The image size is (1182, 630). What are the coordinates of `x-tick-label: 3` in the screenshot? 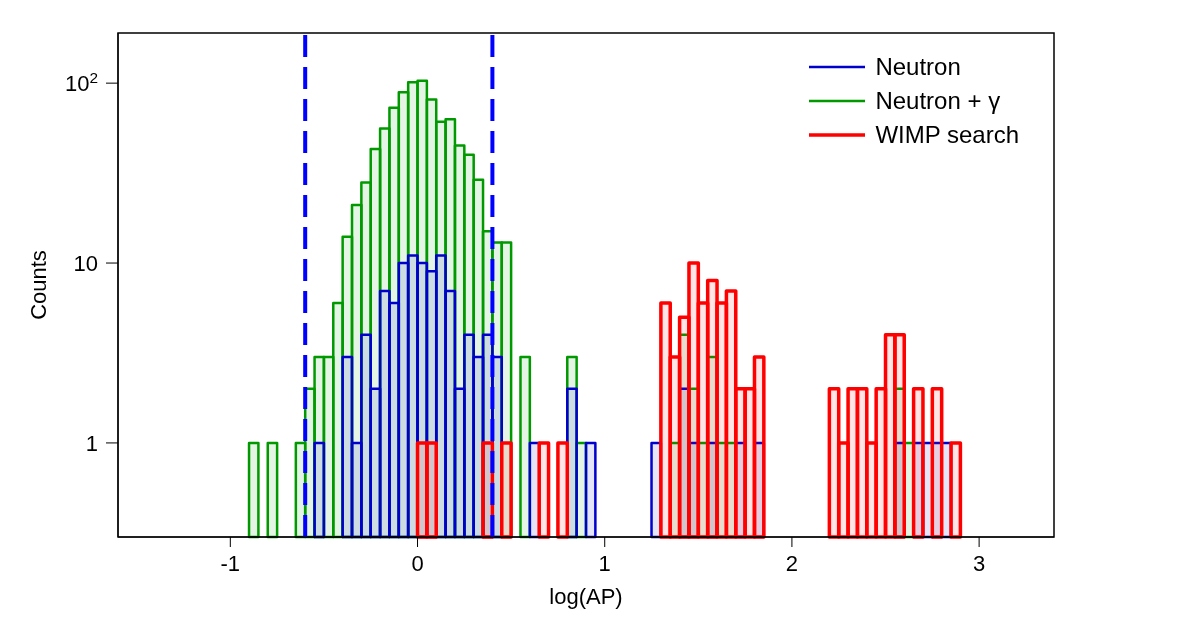 It's located at (979, 563).